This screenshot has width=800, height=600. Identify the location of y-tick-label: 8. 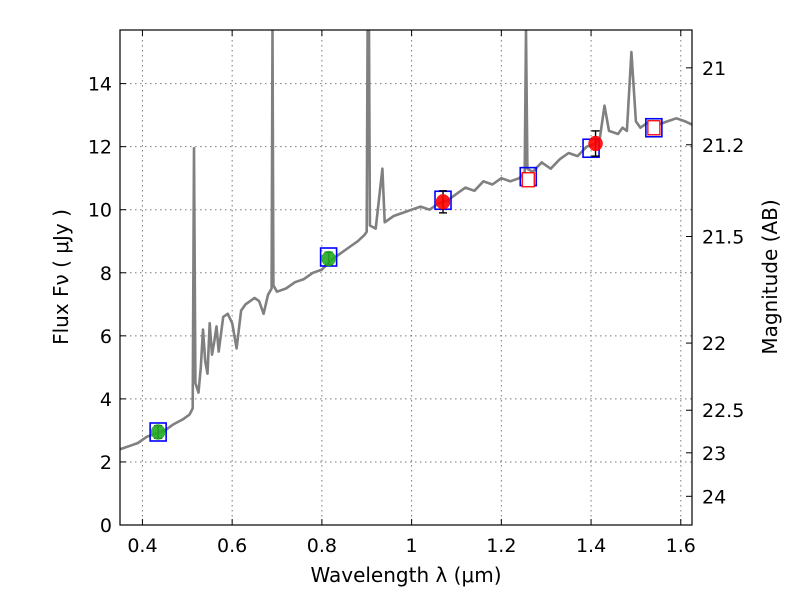
(106, 274).